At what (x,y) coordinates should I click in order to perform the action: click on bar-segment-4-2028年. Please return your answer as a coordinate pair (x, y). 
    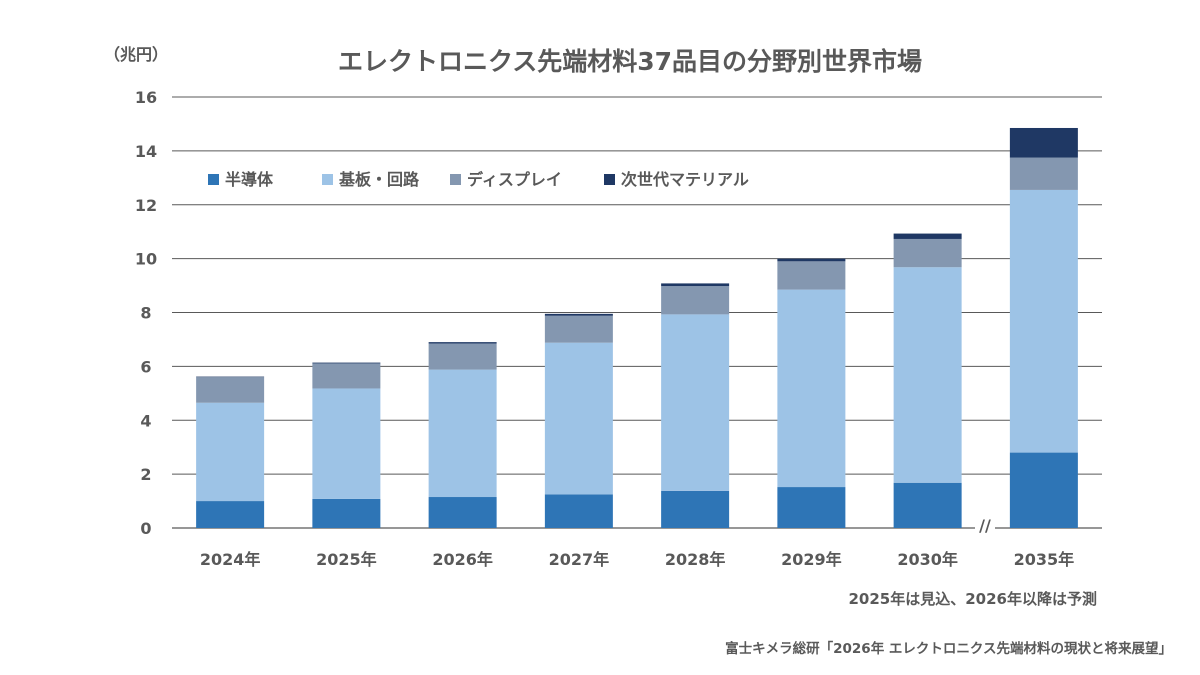
    Looking at the image, I should click on (695, 285).